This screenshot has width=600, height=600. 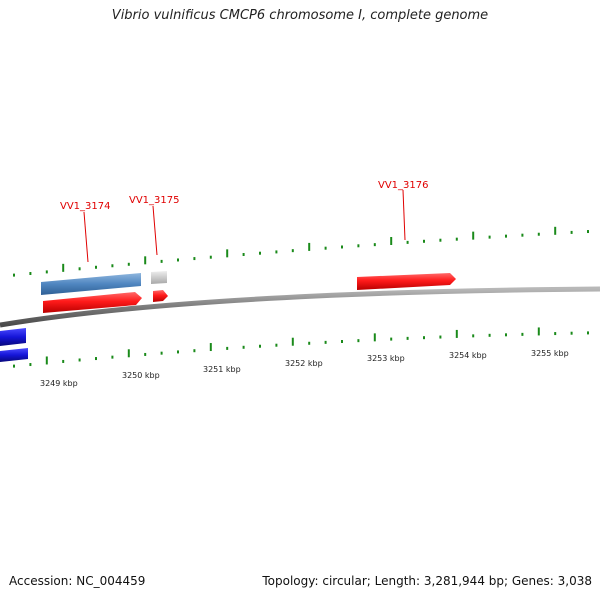 What do you see at coordinates (550, 353) in the screenshot?
I see `kbp-label: 3255 kbp` at bounding box center [550, 353].